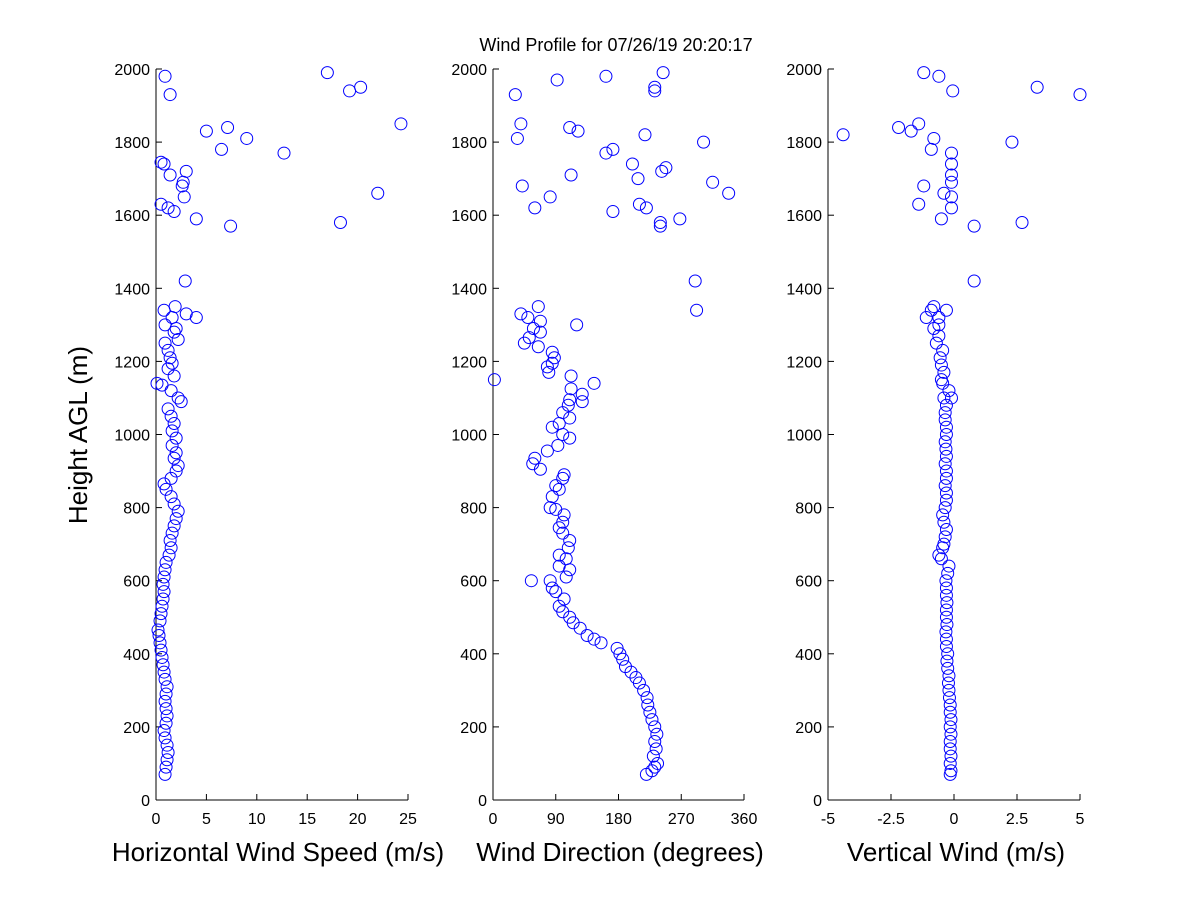 Image resolution: width=1200 pixels, height=900 pixels. Describe the element at coordinates (482, 801) in the screenshot. I see `y-tick-label: 0` at that location.